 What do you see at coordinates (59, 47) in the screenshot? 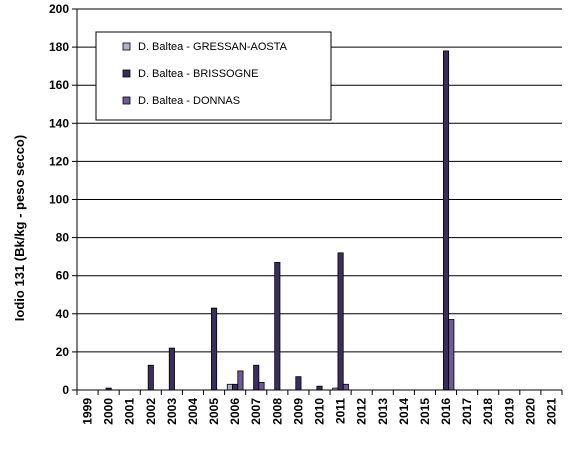
I see `y-tick-label: 180` at bounding box center [59, 47].